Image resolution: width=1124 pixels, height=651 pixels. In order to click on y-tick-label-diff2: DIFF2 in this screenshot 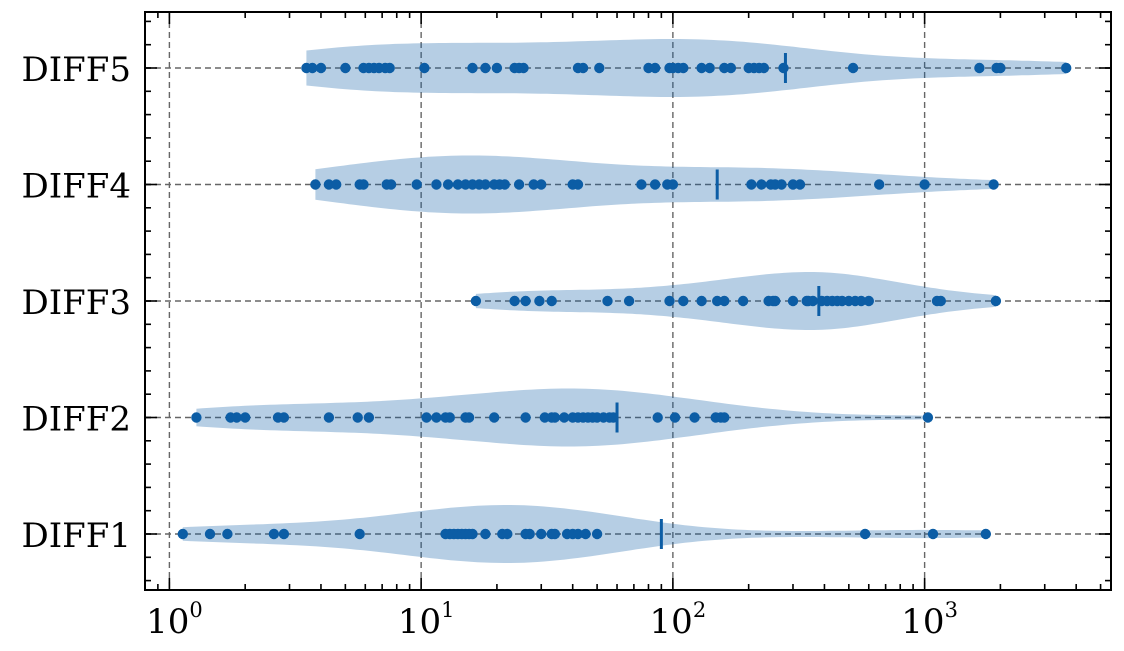, I will do `click(76, 420)`.